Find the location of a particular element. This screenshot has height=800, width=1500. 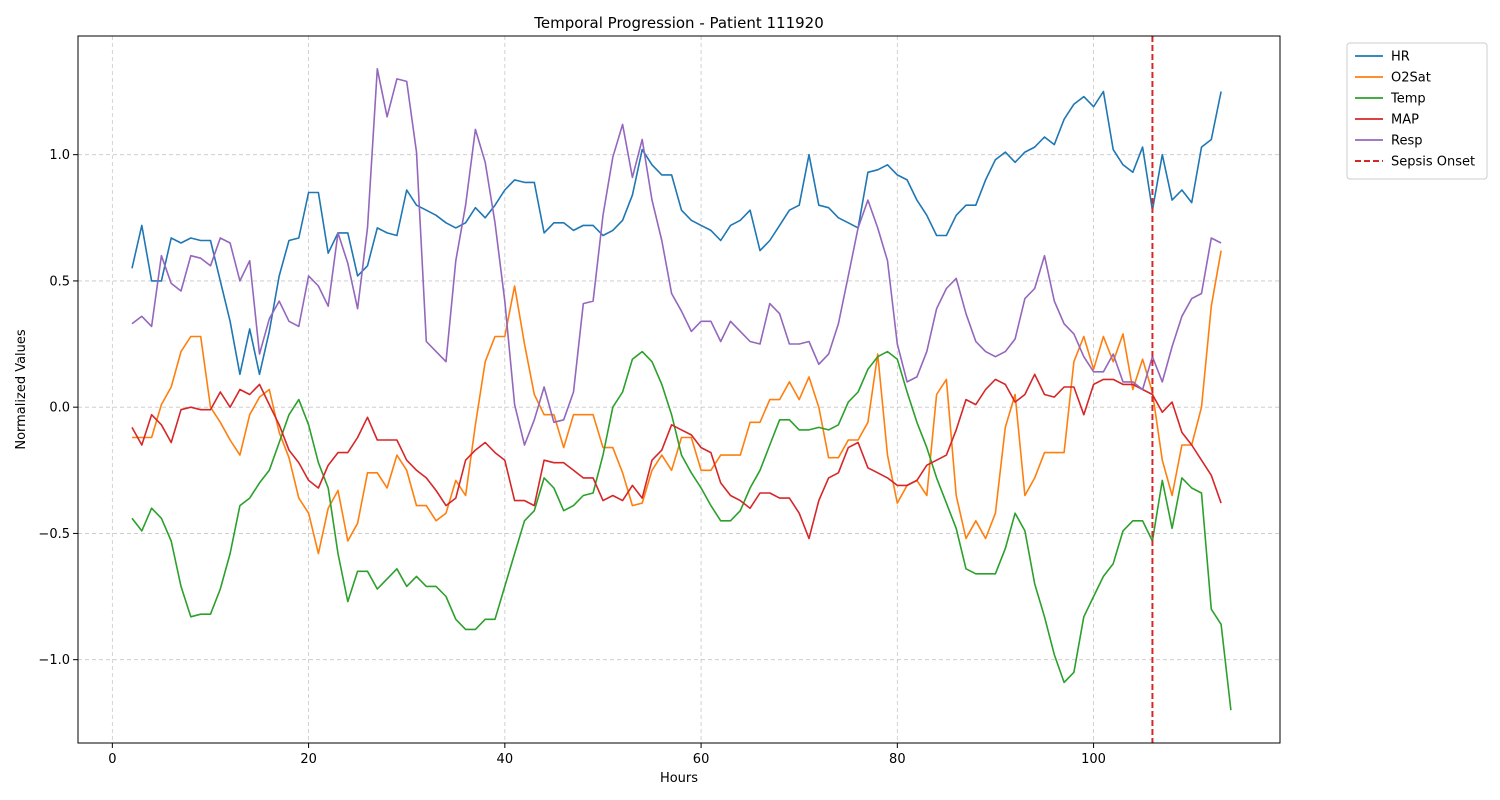

y-axis-label: Normalized Values is located at coordinates (21, 389).